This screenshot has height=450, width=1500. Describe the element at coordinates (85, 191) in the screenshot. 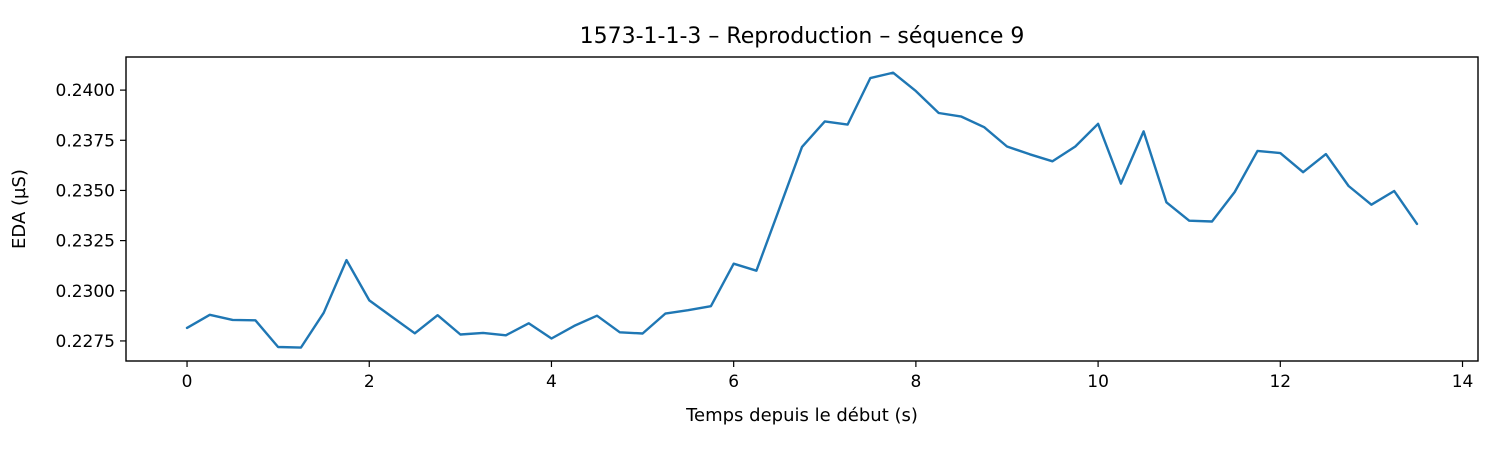

I see `y-tick-label: 0.2350` at that location.